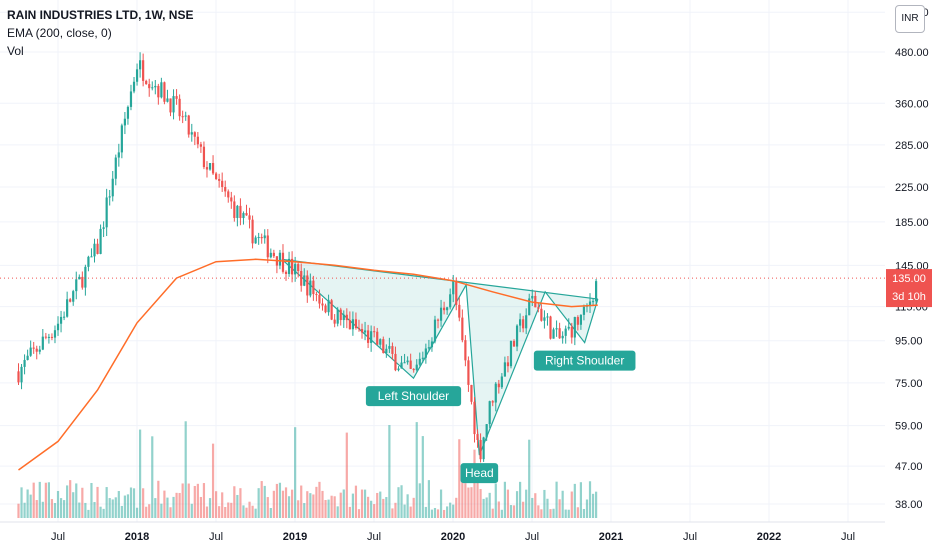  Describe the element at coordinates (453, 537) in the screenshot. I see `x-tick-label: 2020` at that location.